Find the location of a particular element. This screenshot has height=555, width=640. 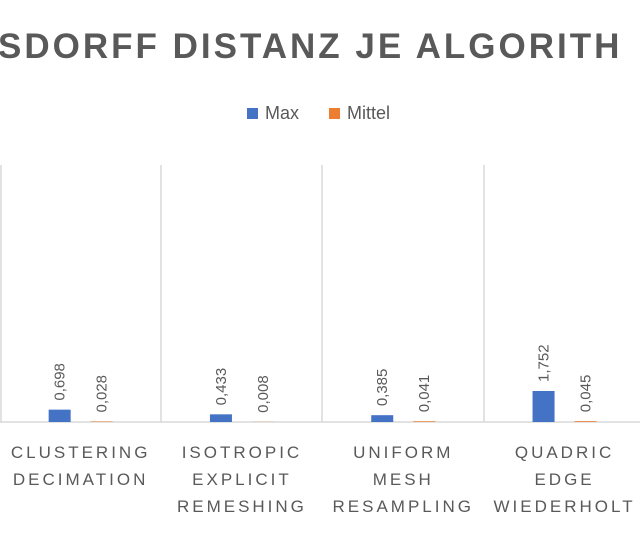

x-tick-label: ISOTROPIC is located at coordinates (242, 452).